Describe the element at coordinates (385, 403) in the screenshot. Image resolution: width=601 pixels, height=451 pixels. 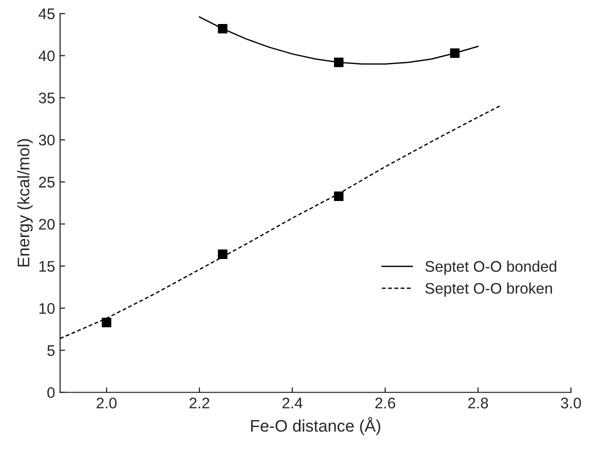
I see `x-tick-label: 2.6` at that location.